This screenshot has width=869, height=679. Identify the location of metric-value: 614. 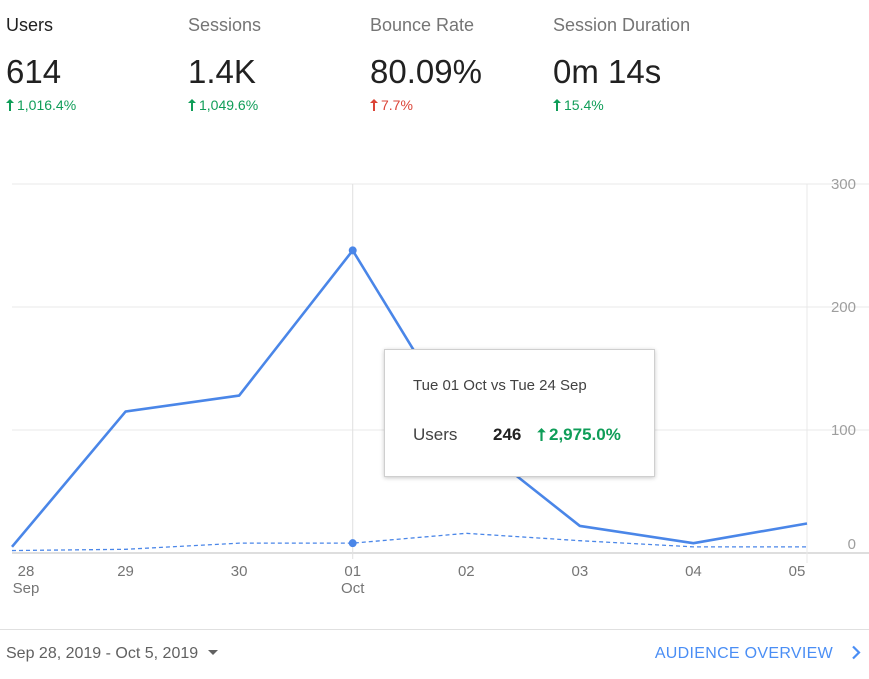
(34, 71).